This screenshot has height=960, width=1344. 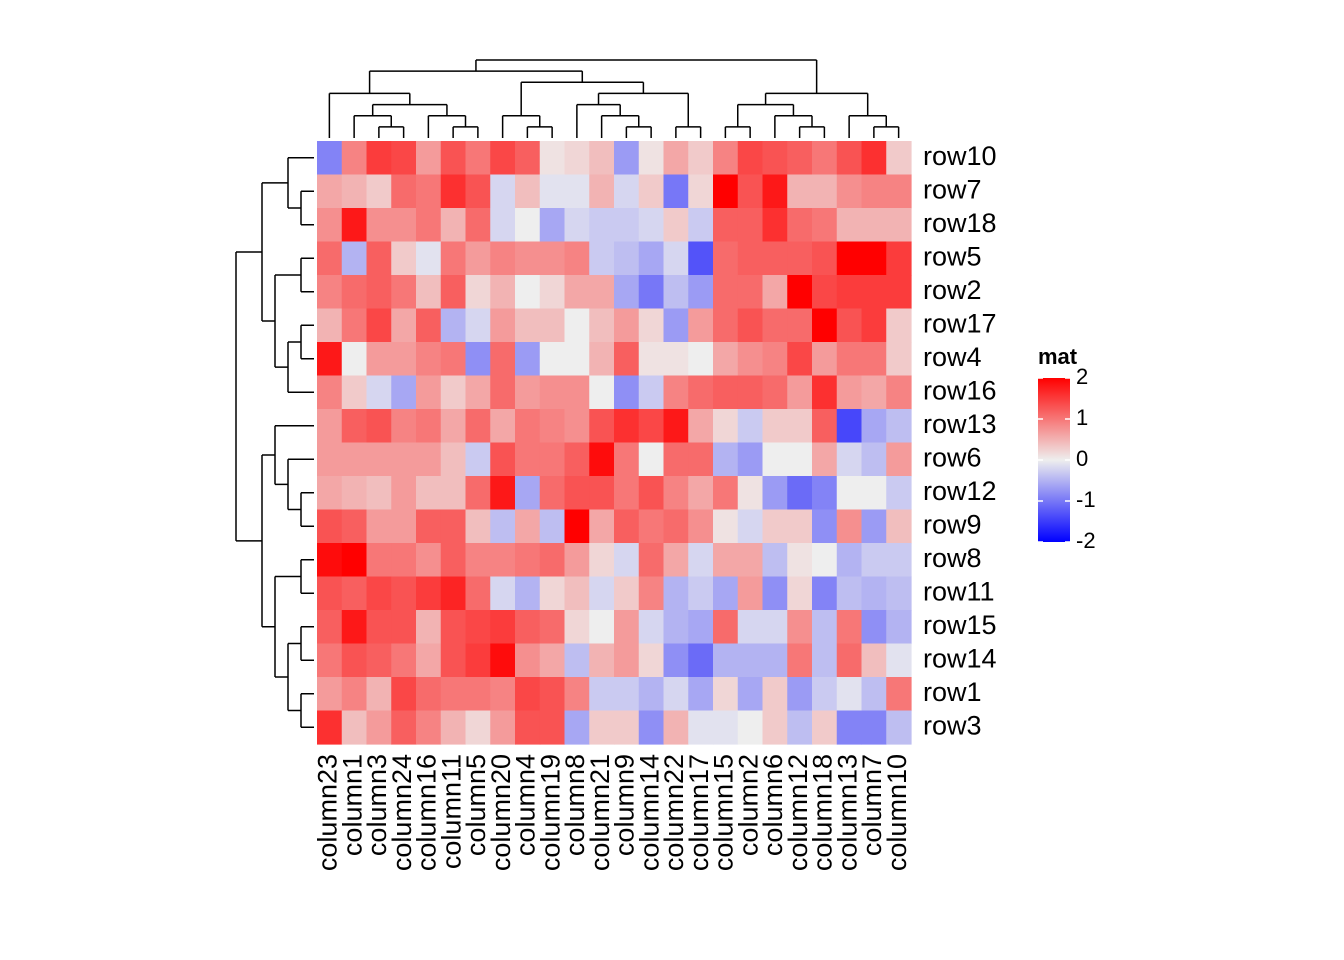 I want to click on column-label: column18, so click(x=823, y=812).